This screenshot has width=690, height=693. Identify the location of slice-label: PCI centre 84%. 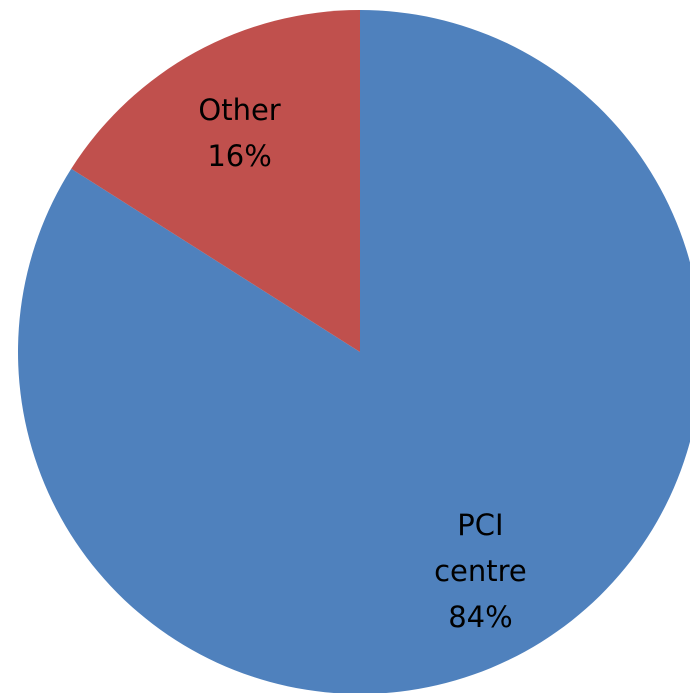
(480, 571).